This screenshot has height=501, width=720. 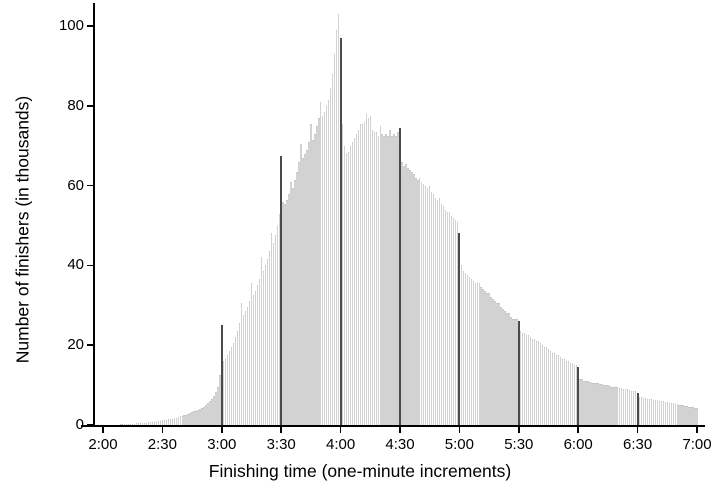 I want to click on y-axis-title: Number of finishers (in thousands), so click(x=22, y=229).